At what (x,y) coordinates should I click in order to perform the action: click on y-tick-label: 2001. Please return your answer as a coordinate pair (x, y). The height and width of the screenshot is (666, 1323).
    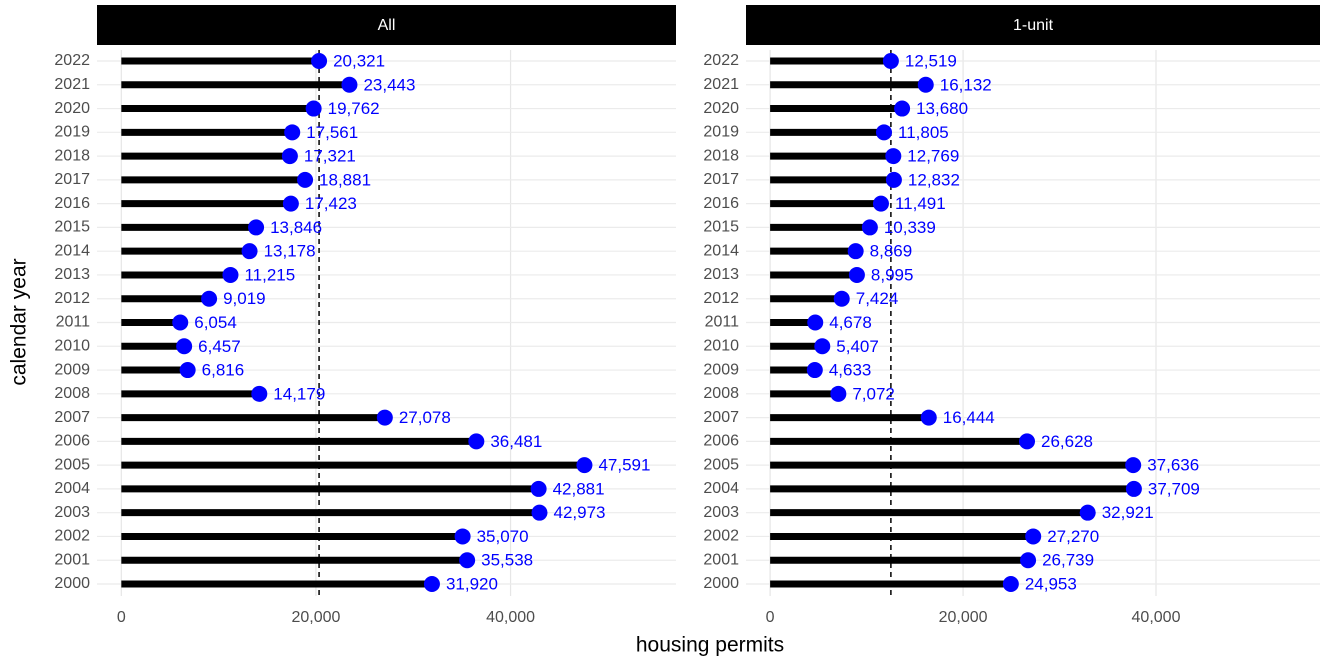
    Looking at the image, I should click on (72, 559).